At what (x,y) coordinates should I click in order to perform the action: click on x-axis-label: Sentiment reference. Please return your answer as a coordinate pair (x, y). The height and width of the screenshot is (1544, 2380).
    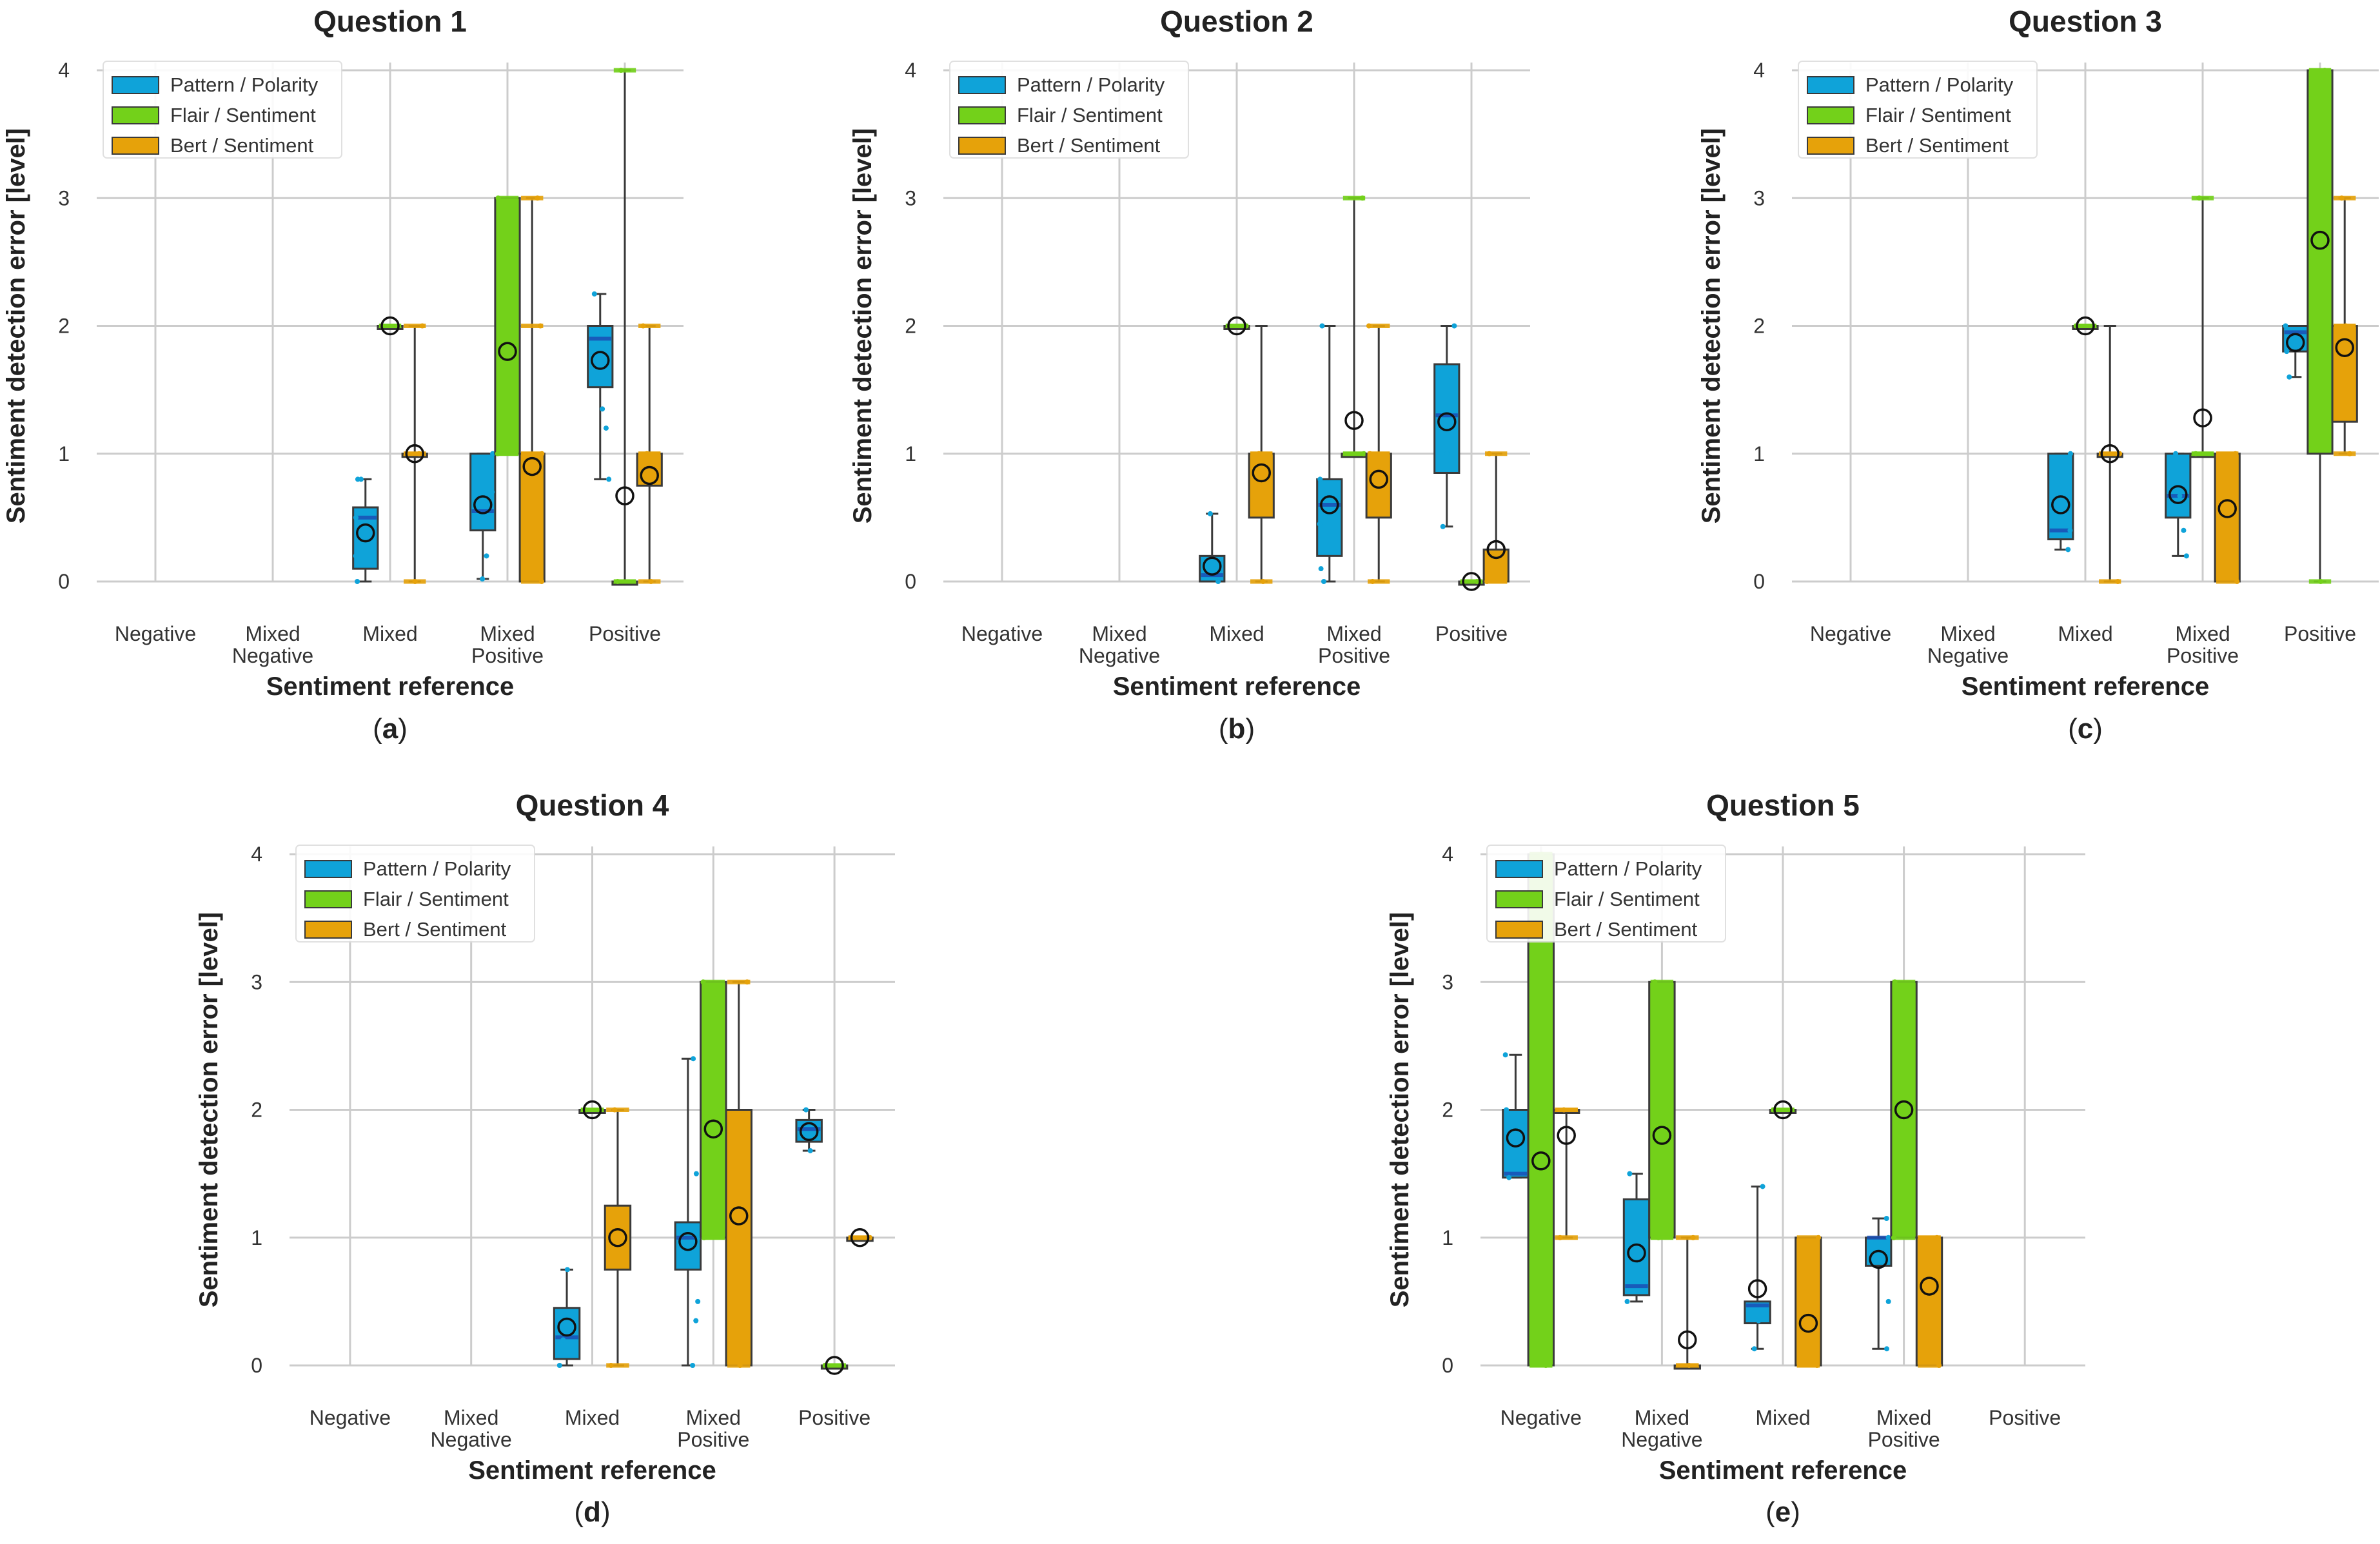
    Looking at the image, I should click on (1783, 1470).